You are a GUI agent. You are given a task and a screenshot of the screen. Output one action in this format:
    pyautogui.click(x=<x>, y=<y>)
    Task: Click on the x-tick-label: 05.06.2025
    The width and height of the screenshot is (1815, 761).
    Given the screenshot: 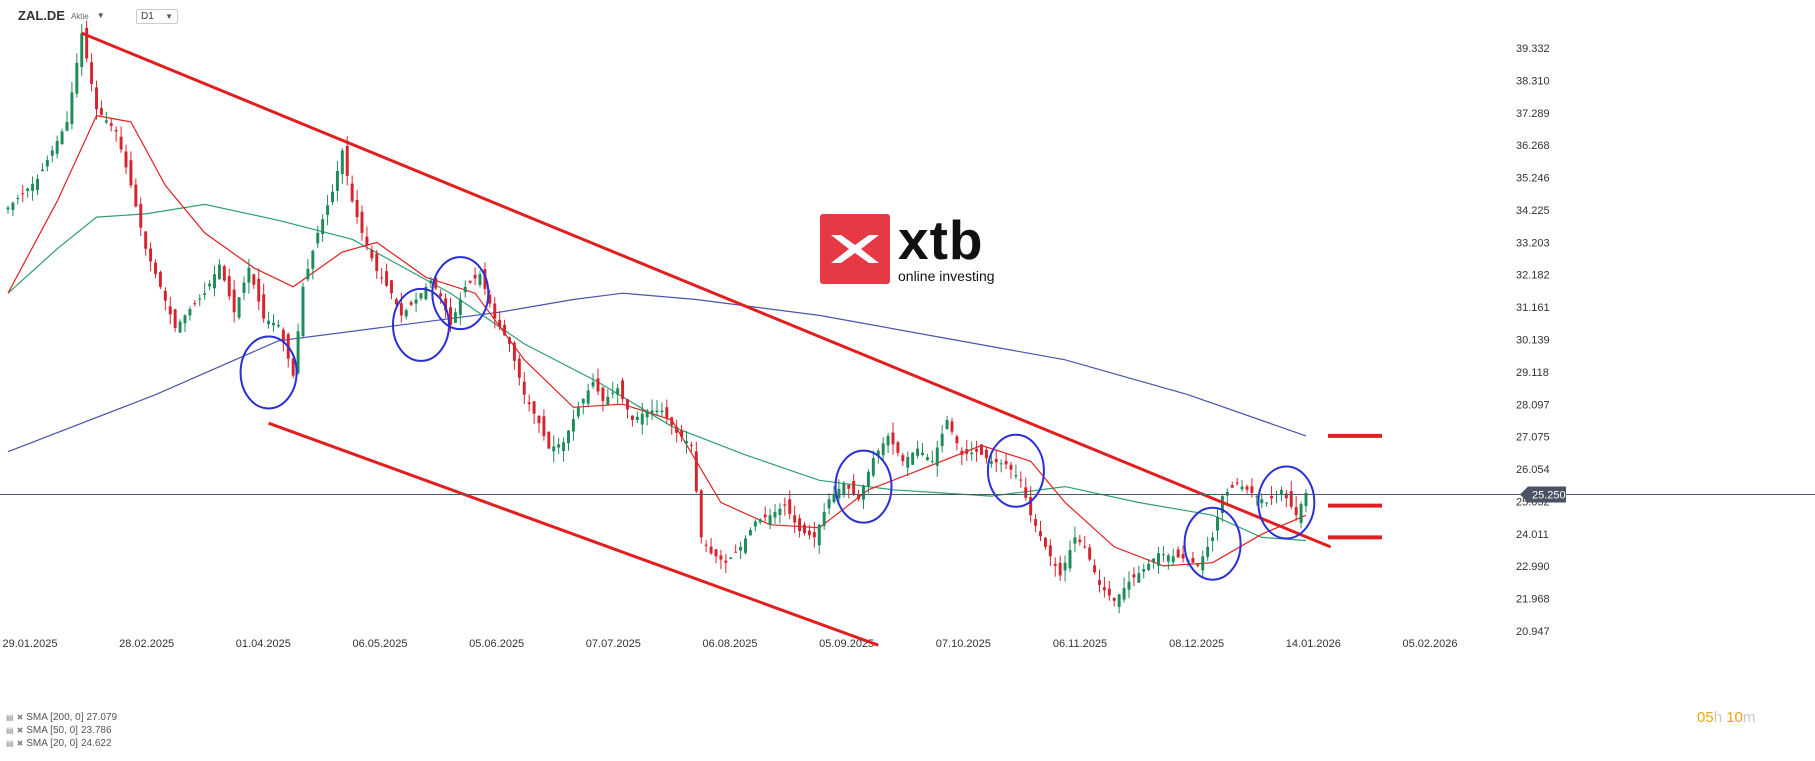 What is the action you would take?
    pyautogui.click(x=496, y=644)
    